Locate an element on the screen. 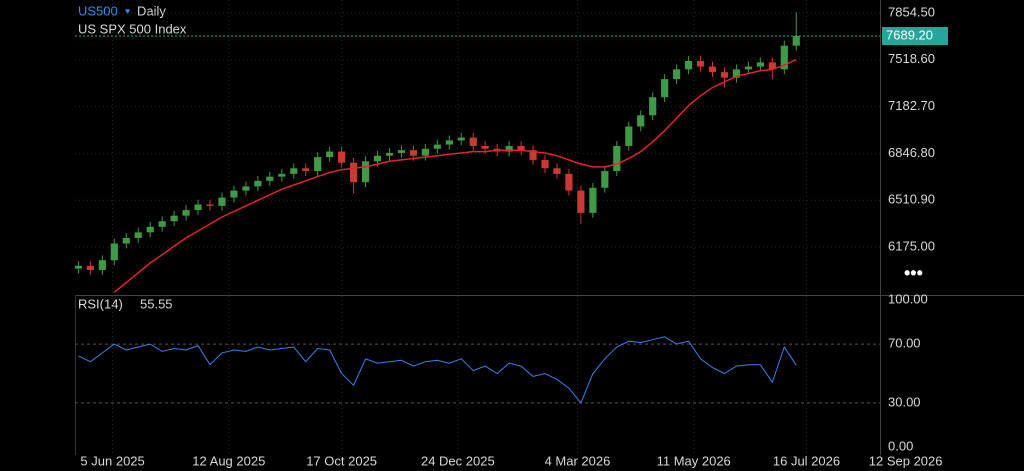  y-tick-label: 7854.50 is located at coordinates (911, 11).